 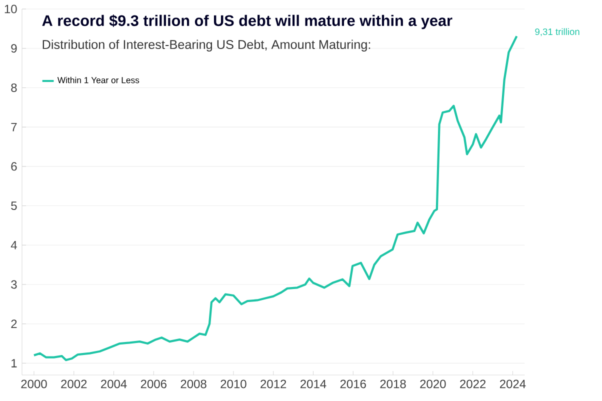 What do you see at coordinates (557, 32) in the screenshot?
I see `annotation: 9,31 trillion` at bounding box center [557, 32].